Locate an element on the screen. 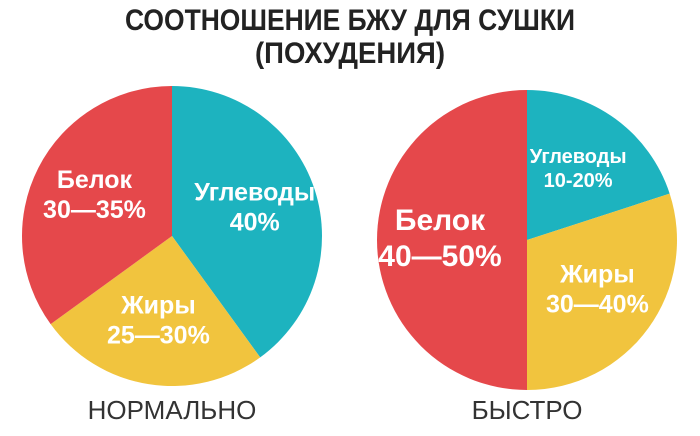 The image size is (700, 436). slice-value: 40—50% is located at coordinates (439, 256).